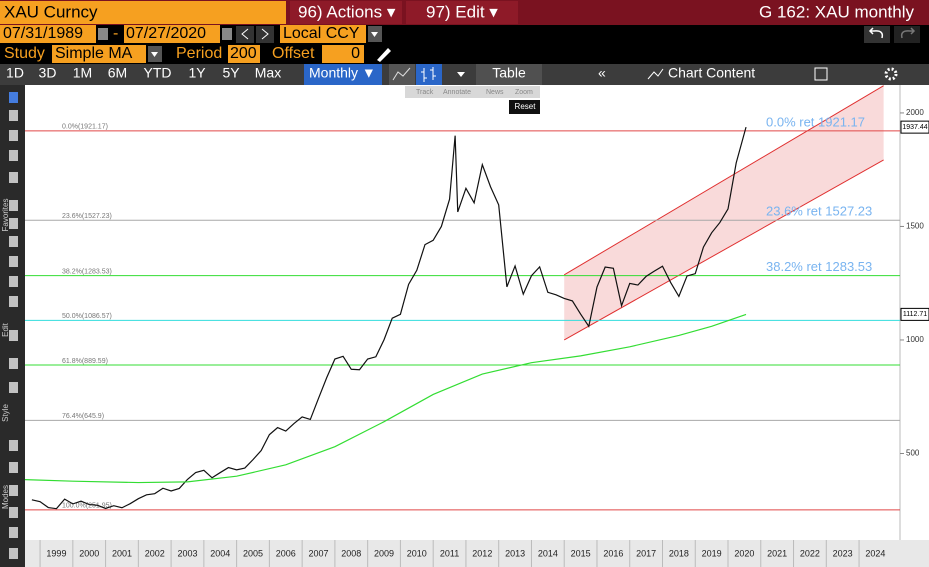 The image size is (929, 567). I want to click on period-field, so click(244, 54).